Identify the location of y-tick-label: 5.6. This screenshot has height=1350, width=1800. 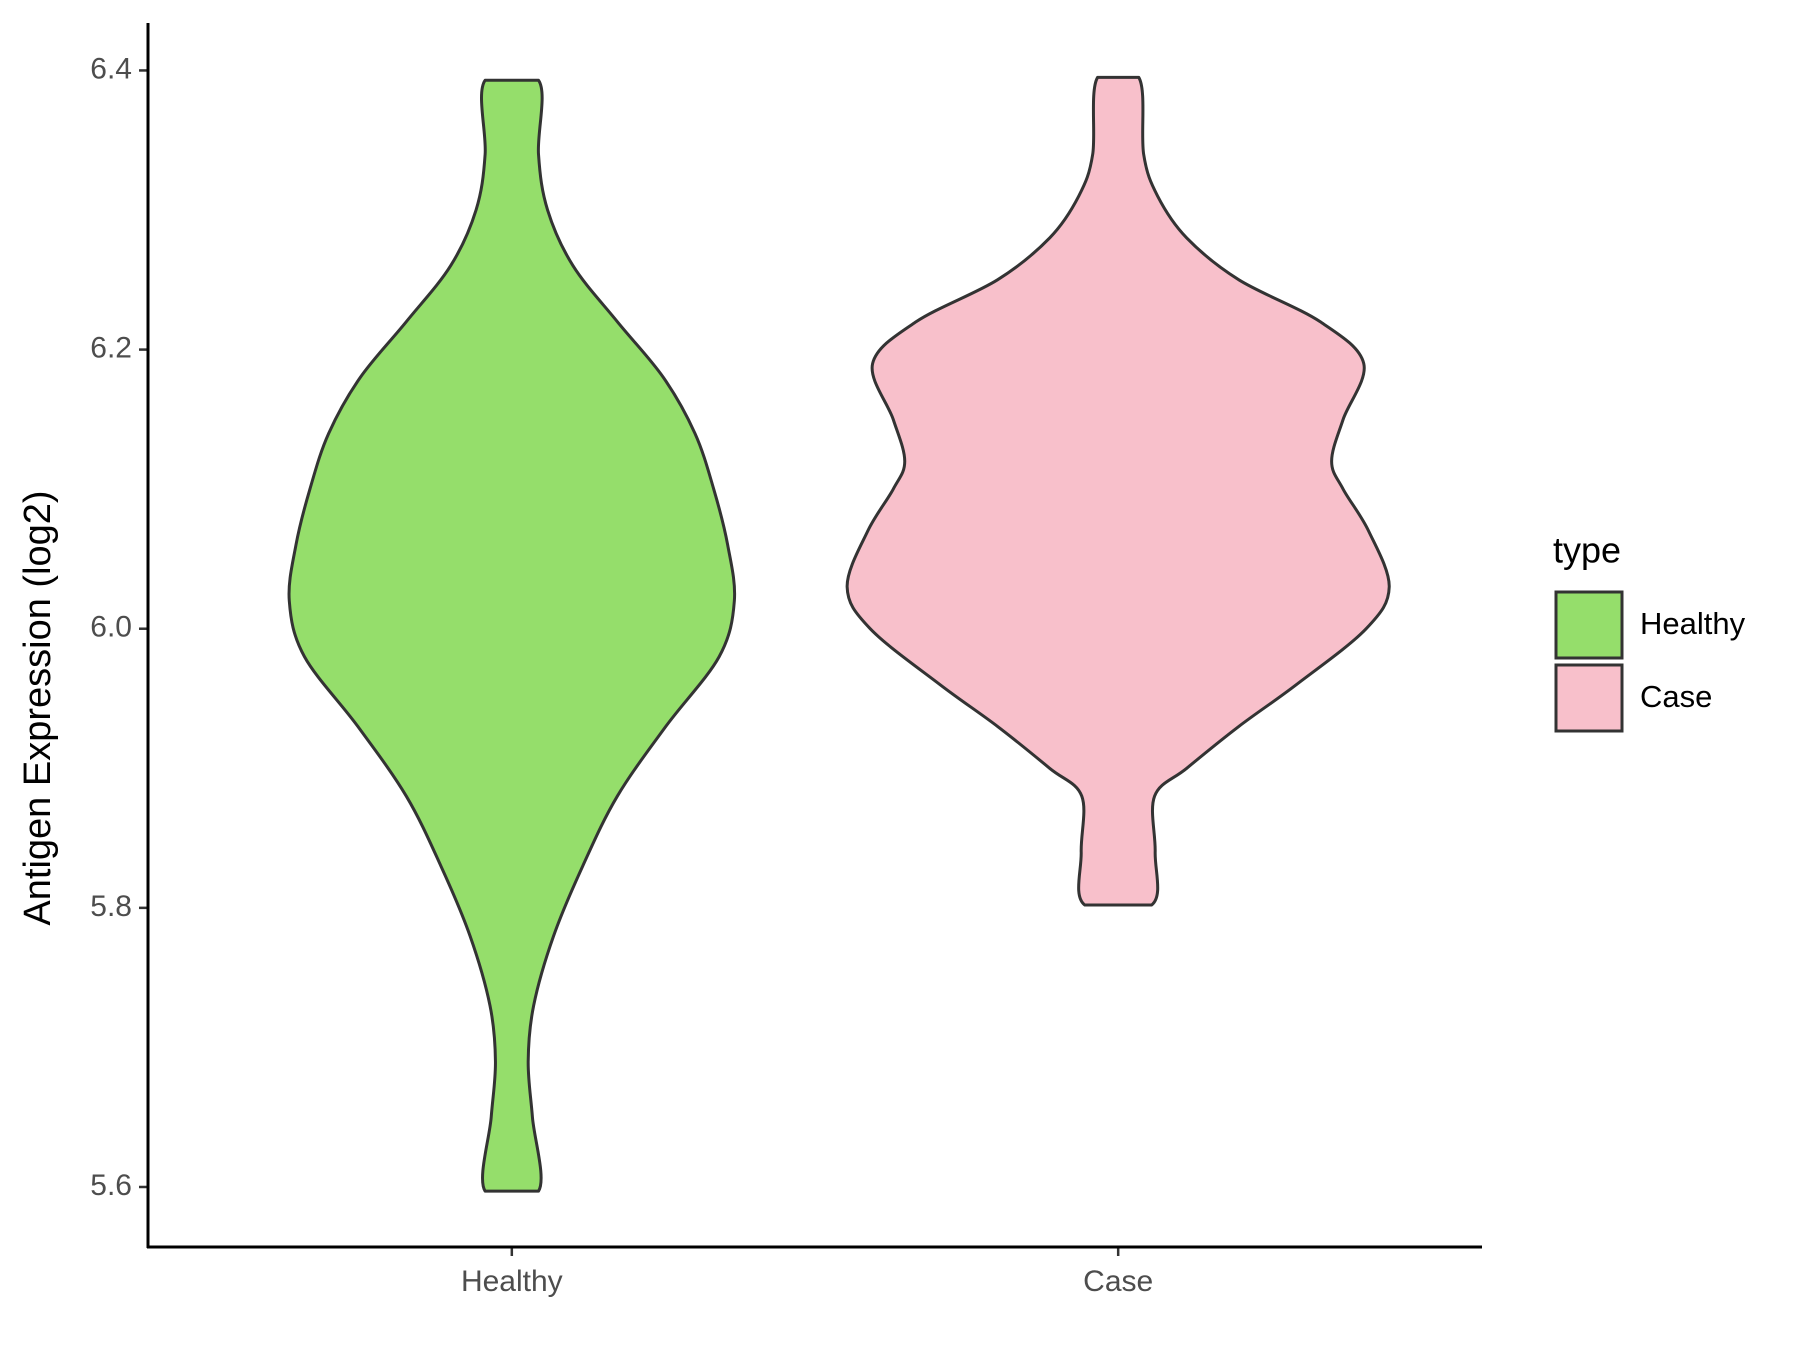
(111, 1185).